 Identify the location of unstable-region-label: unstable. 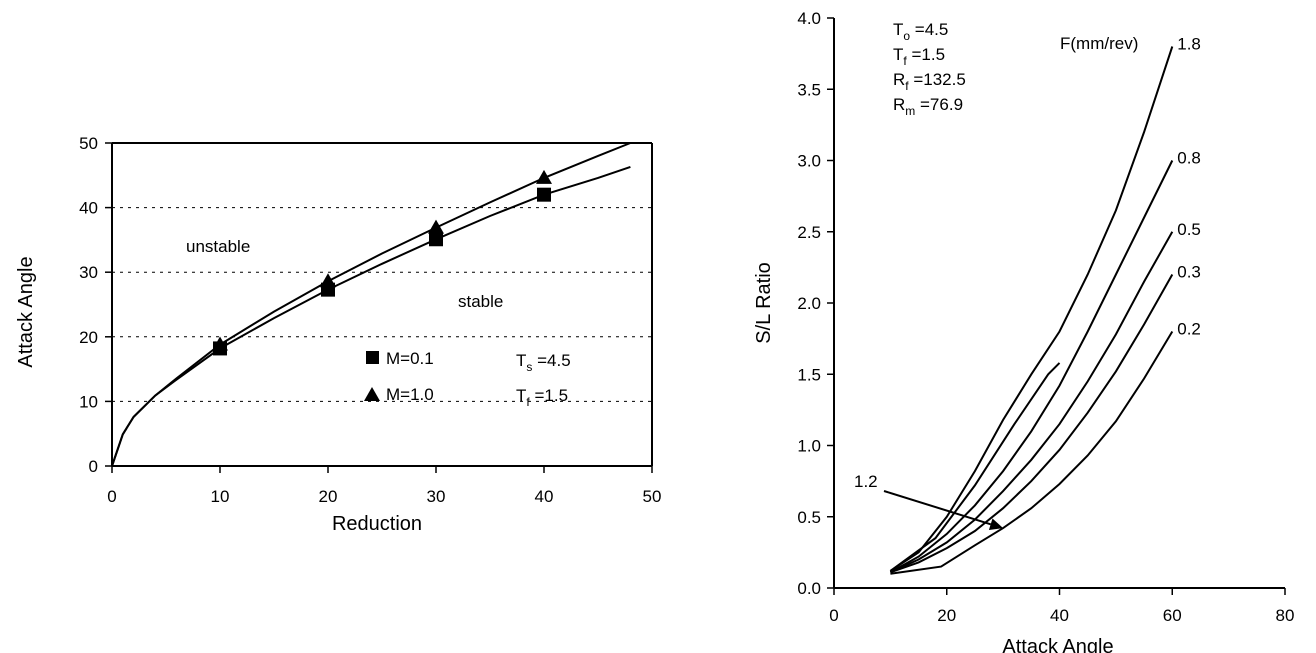
(218, 246).